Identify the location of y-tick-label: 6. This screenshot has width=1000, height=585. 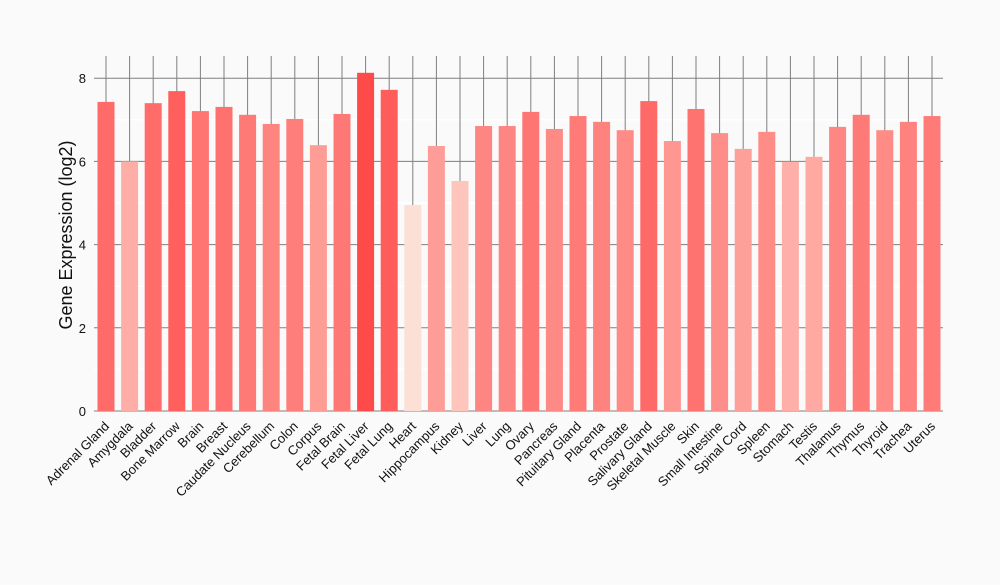
(82, 161).